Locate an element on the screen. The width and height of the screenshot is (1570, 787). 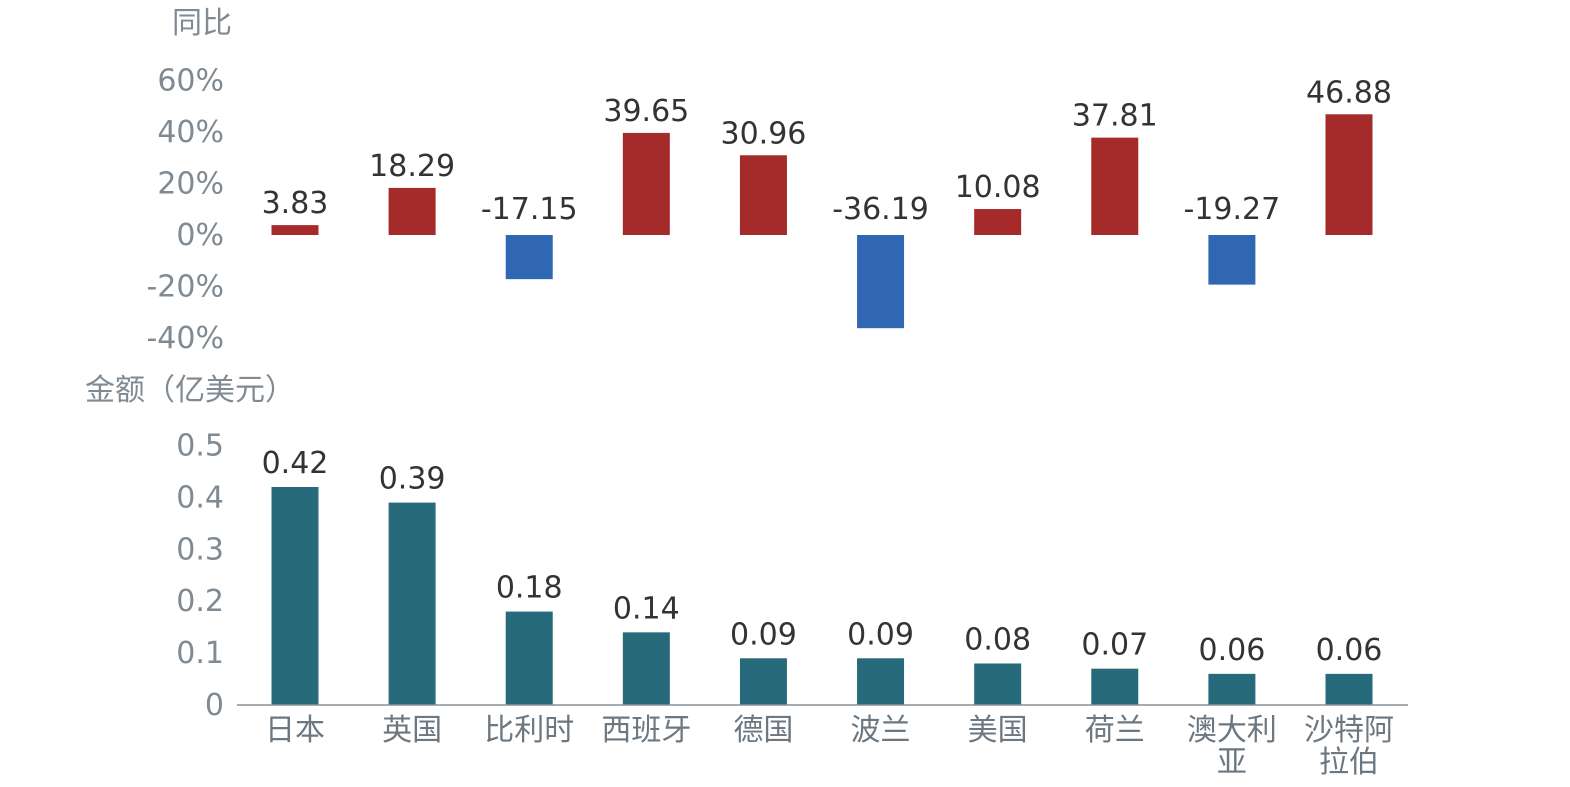
yoy-value-label: 10.08 is located at coordinates (998, 187).